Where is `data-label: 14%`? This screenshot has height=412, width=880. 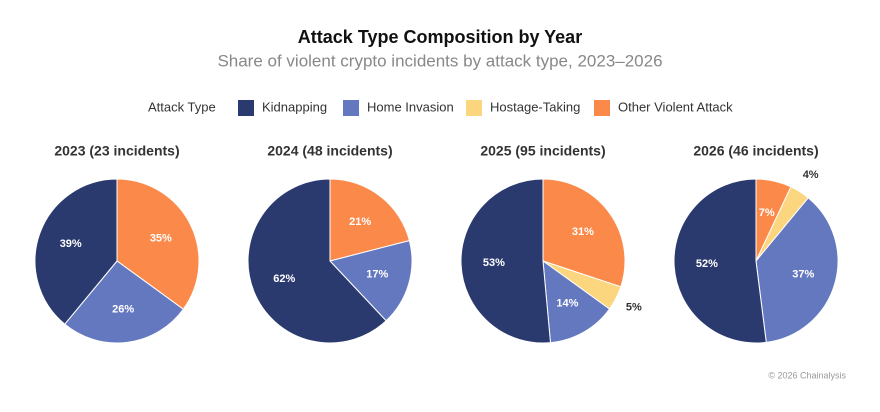 data-label: 14% is located at coordinates (567, 304).